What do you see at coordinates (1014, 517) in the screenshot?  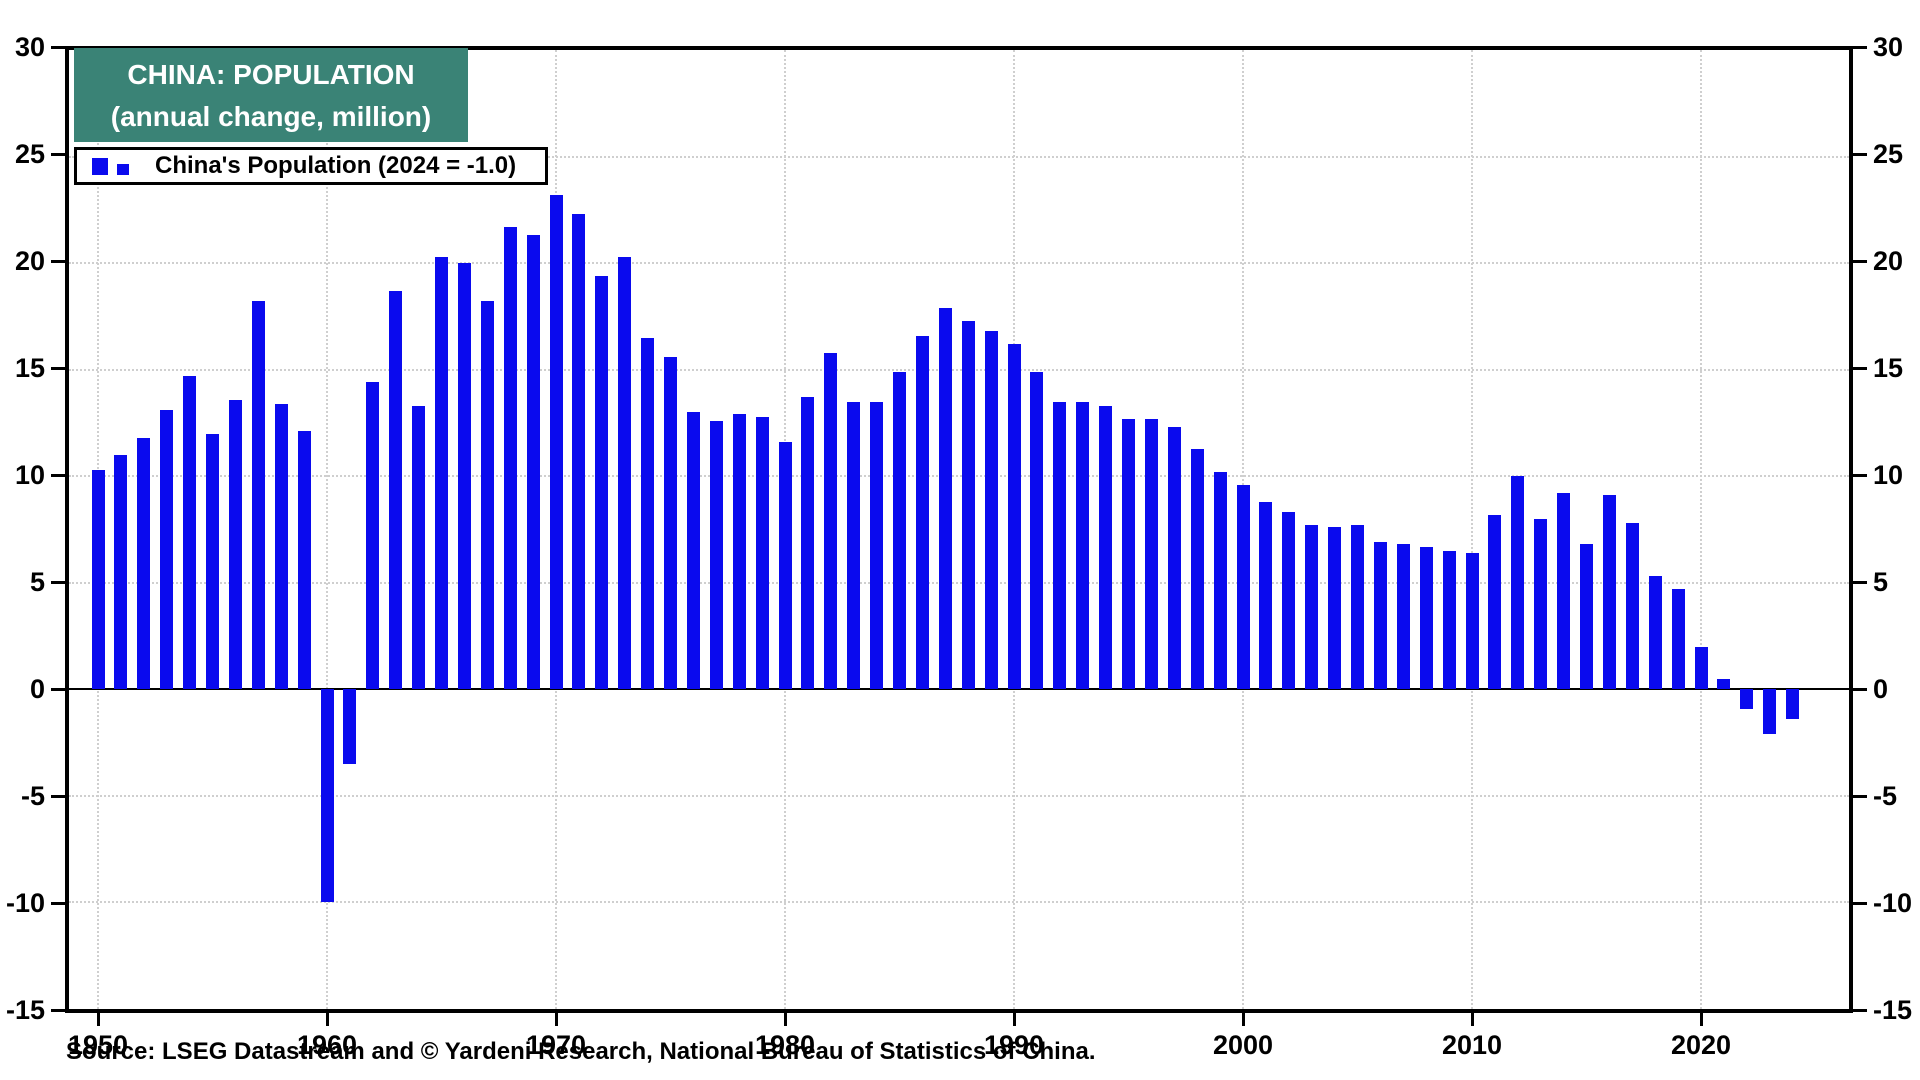 I see `bar-1990` at bounding box center [1014, 517].